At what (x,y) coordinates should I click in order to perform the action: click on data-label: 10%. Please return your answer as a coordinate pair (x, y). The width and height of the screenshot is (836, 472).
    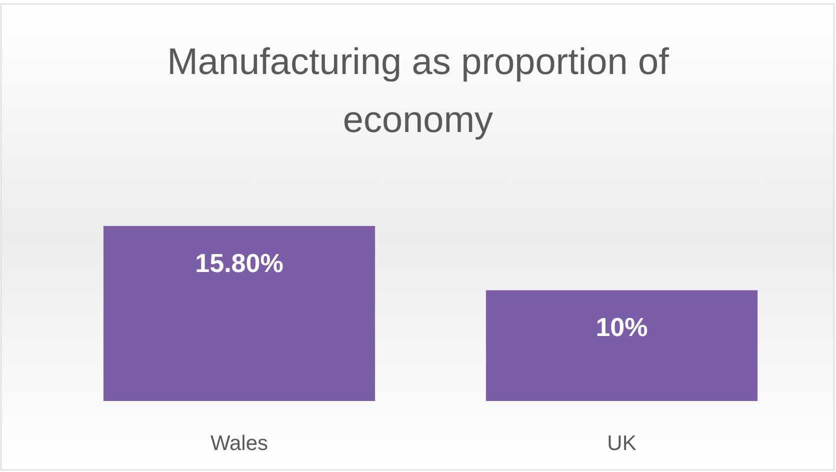
    Looking at the image, I should click on (622, 327).